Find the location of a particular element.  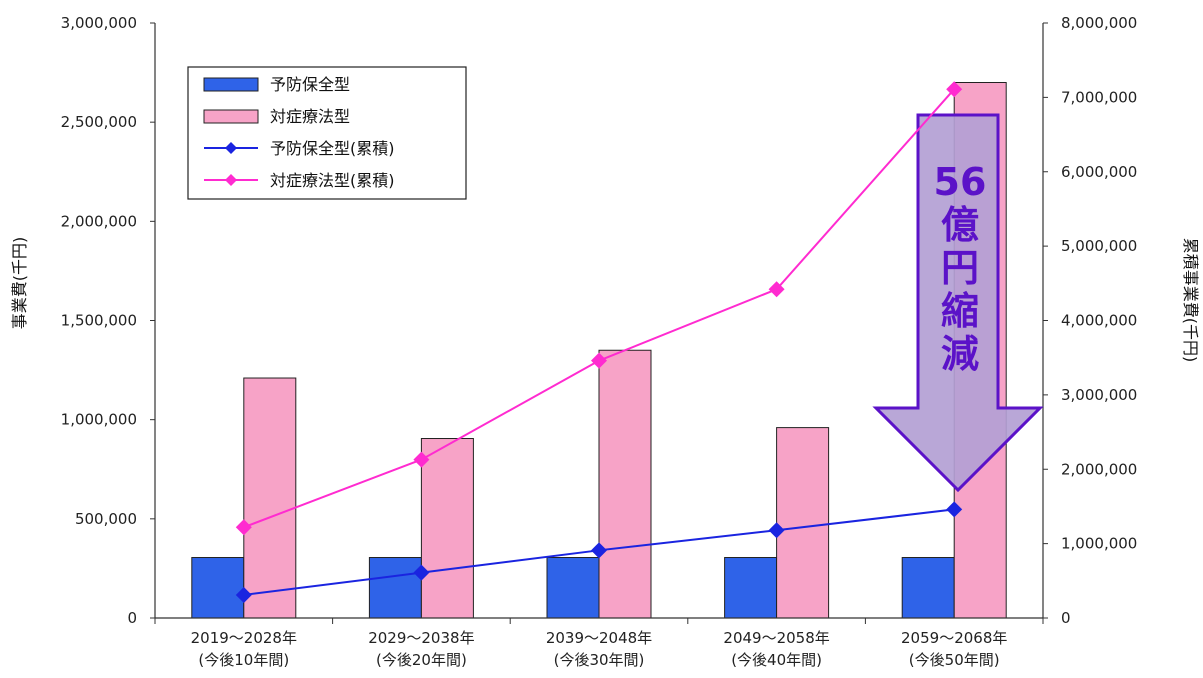

y-tick-label: 1,500,000 is located at coordinates (99, 321).